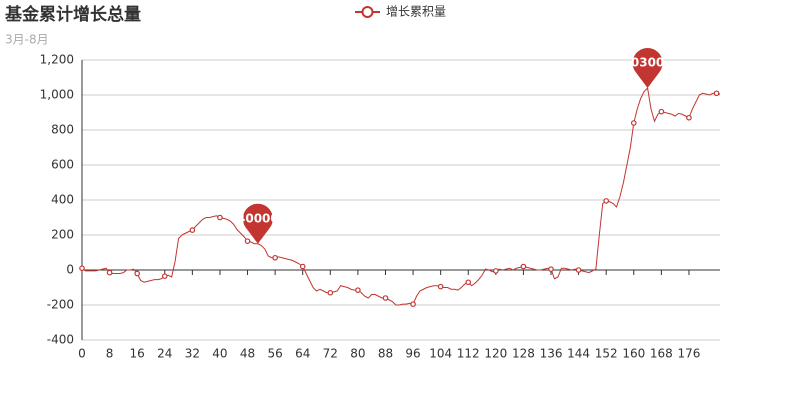  What do you see at coordinates (440, 354) in the screenshot?
I see `x-tick-label: 104` at bounding box center [440, 354].